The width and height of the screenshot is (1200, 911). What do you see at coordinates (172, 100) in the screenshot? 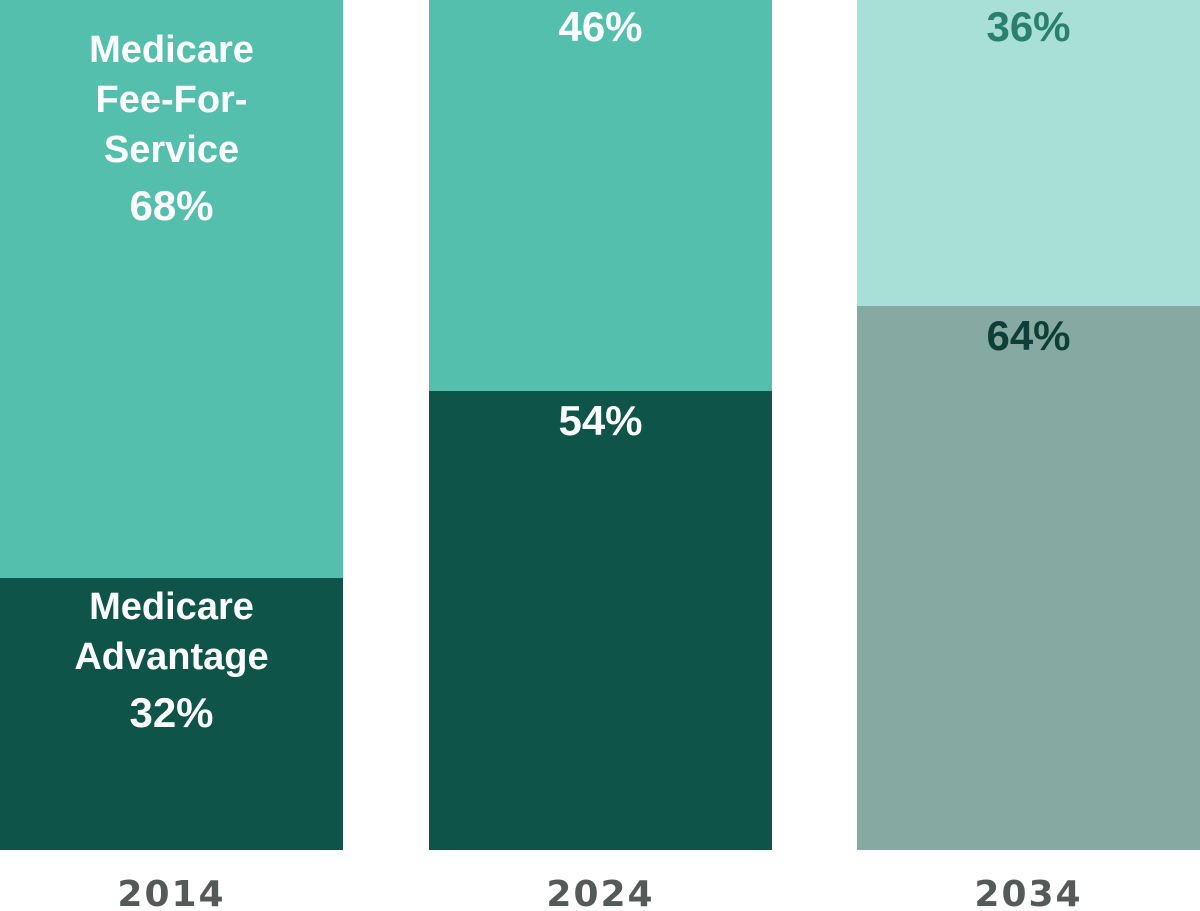
I see `series-label-fee-for-service-line-2: Fee-For-` at bounding box center [172, 100].